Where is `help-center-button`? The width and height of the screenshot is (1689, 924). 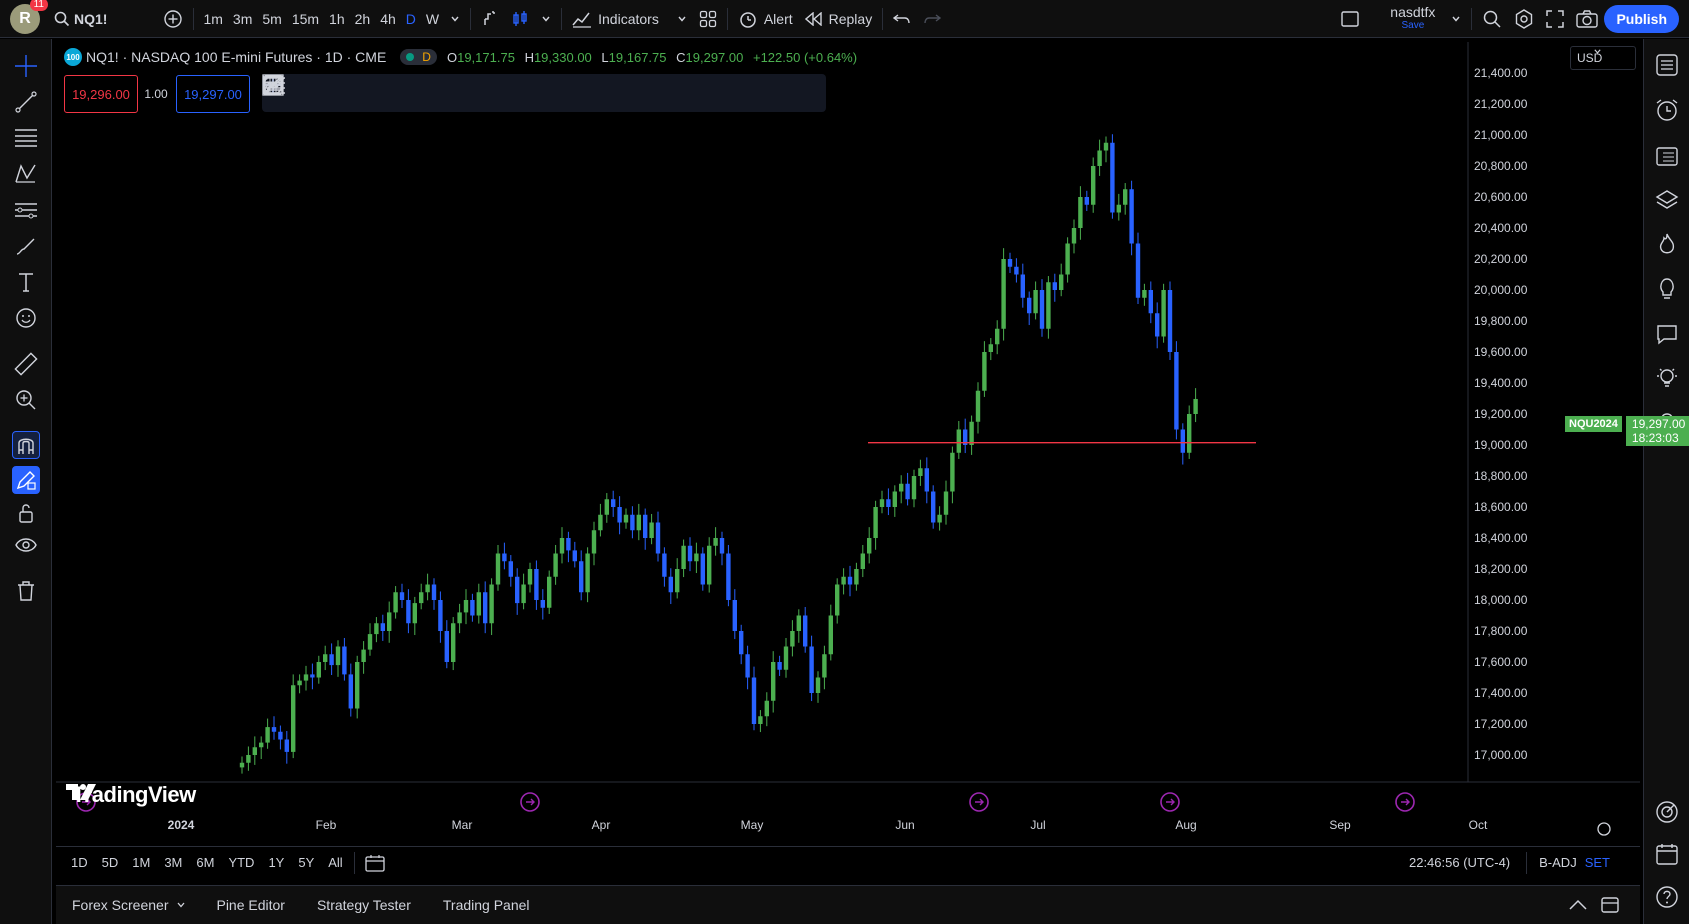 help-center-button is located at coordinates (1667, 812).